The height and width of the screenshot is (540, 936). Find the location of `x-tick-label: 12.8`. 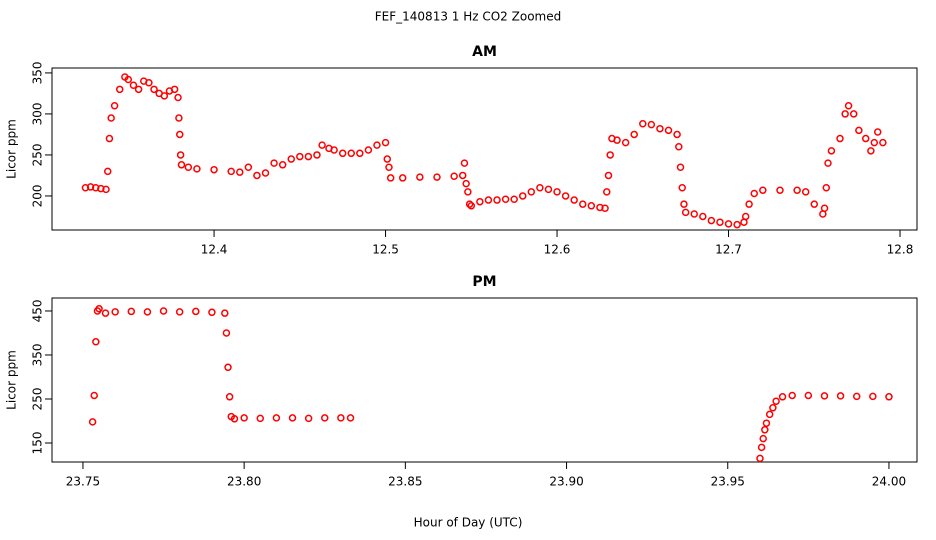

x-tick-label: 12.8 is located at coordinates (900, 250).